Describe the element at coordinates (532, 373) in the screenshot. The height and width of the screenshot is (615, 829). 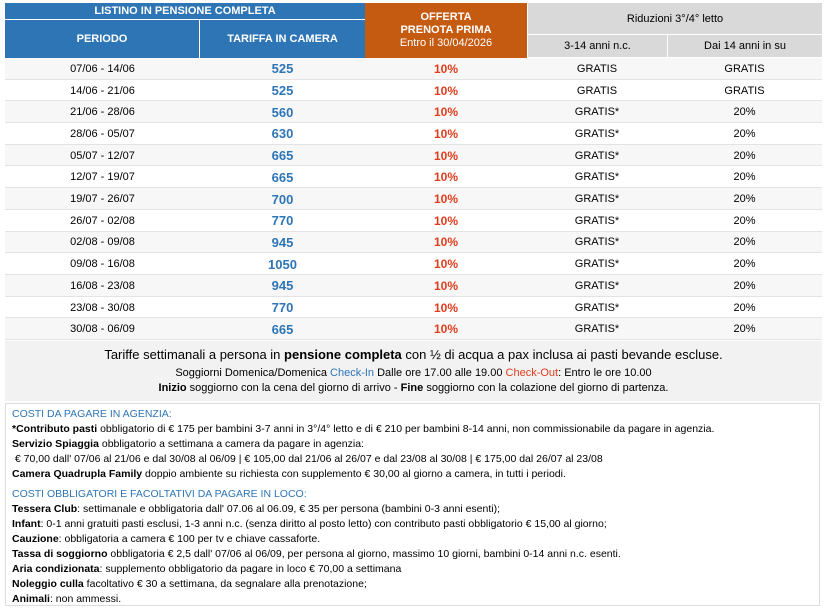
I see `text: Check-Out` at that location.